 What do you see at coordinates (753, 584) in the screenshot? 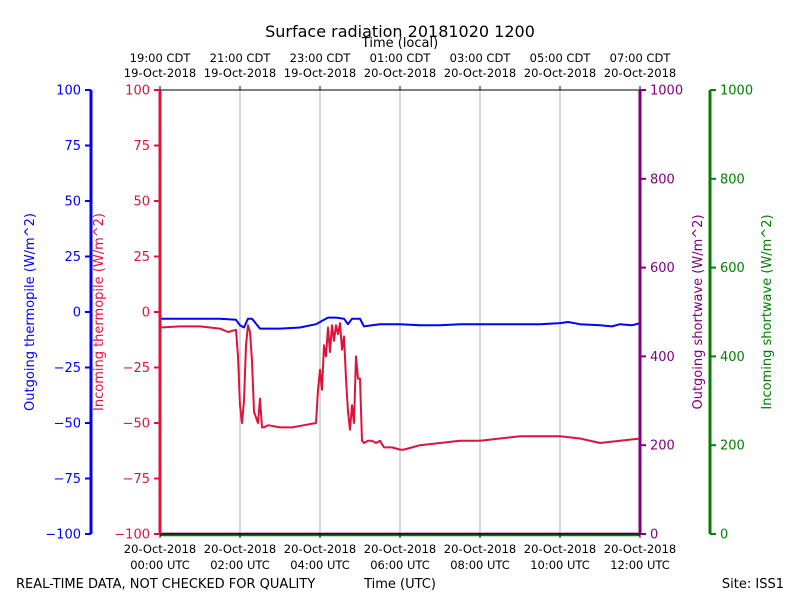
I see `site-label: Site: ISS1` at bounding box center [753, 584].